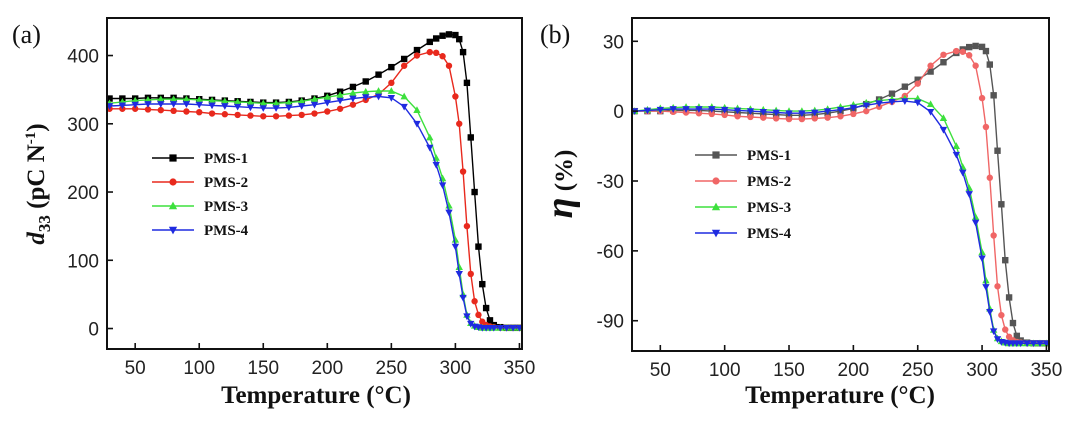 The width and height of the screenshot is (1080, 421). I want to click on panel-b-x-tick-label: 200, so click(854, 370).